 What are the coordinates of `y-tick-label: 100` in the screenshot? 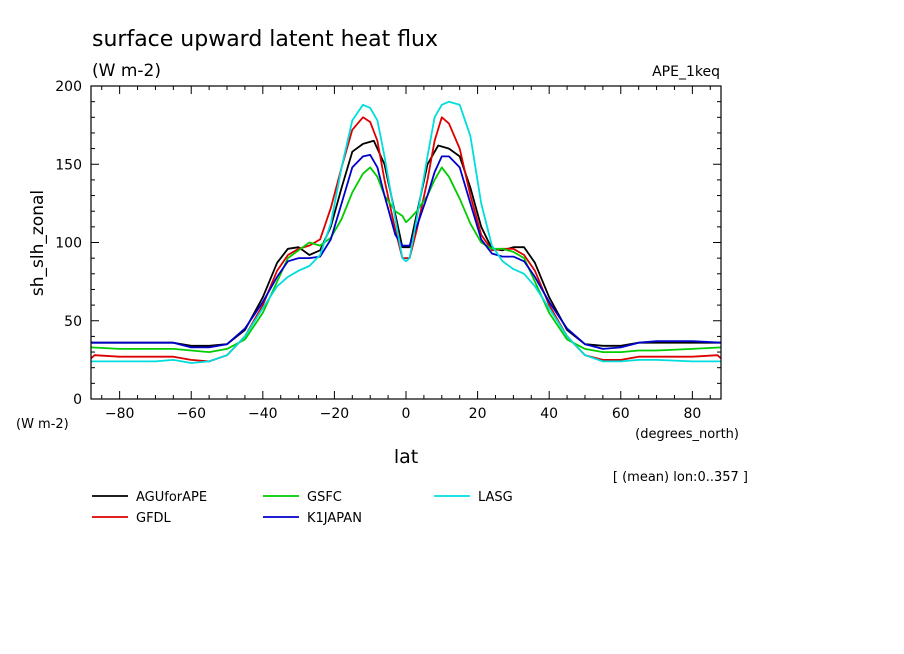 It's located at (68, 244).